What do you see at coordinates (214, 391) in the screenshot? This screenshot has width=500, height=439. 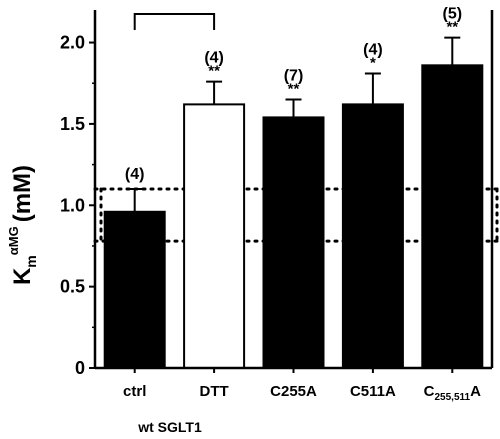 I see `category-label-DTT: DTT` at bounding box center [214, 391].